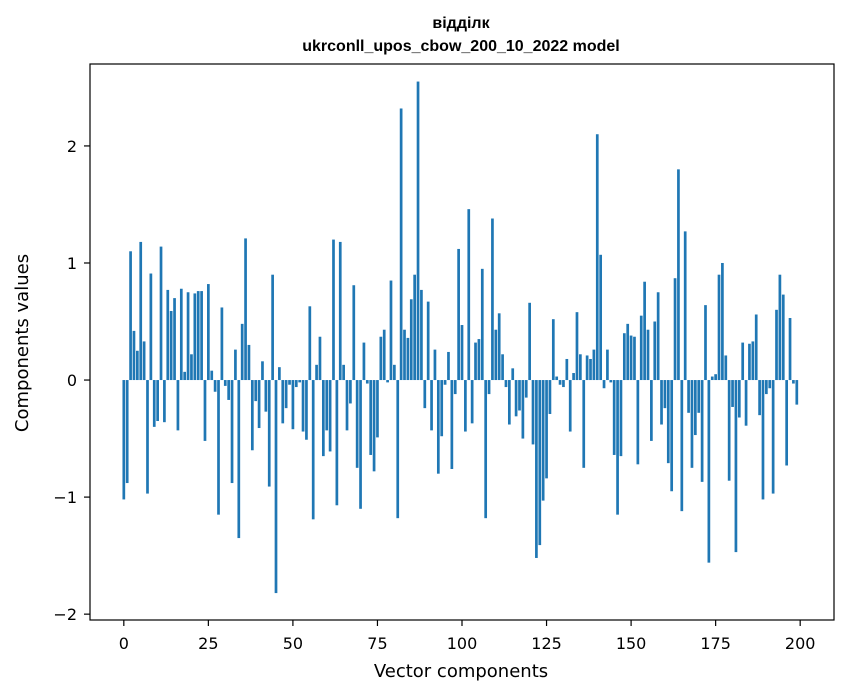 The image size is (847, 696). I want to click on x-tick-label: 125, so click(546, 643).